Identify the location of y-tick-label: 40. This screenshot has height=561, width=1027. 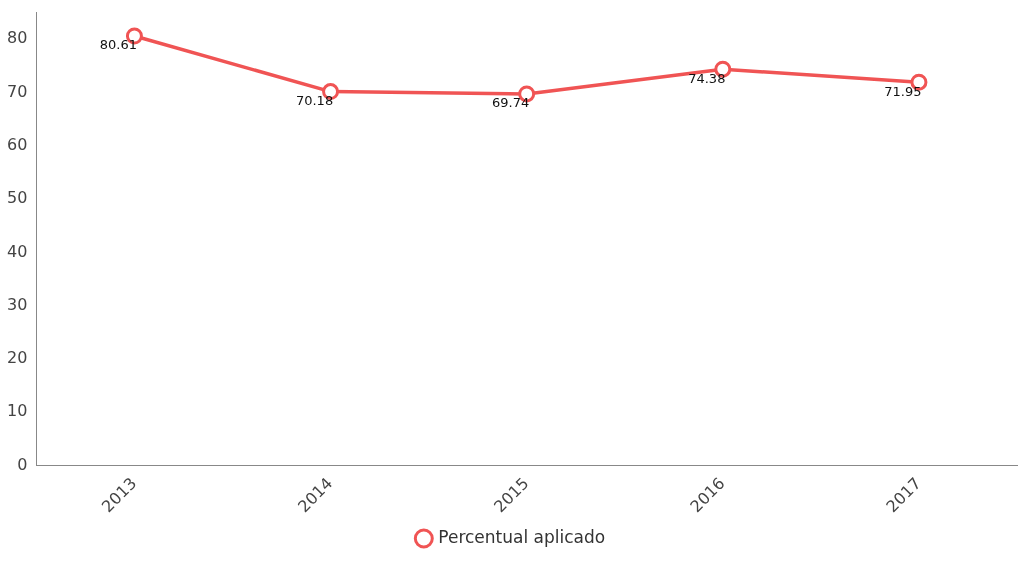
(17, 251).